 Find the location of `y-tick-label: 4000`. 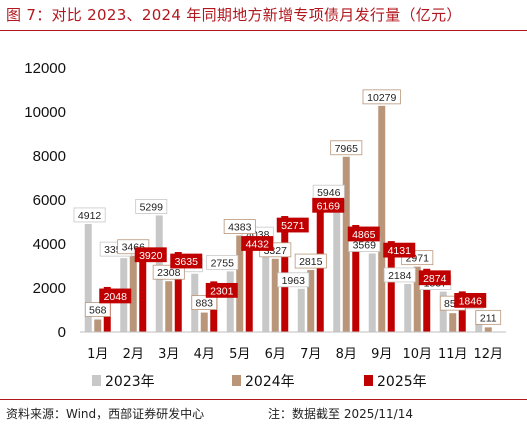

y-tick-label: 4000 is located at coordinates (49, 244).